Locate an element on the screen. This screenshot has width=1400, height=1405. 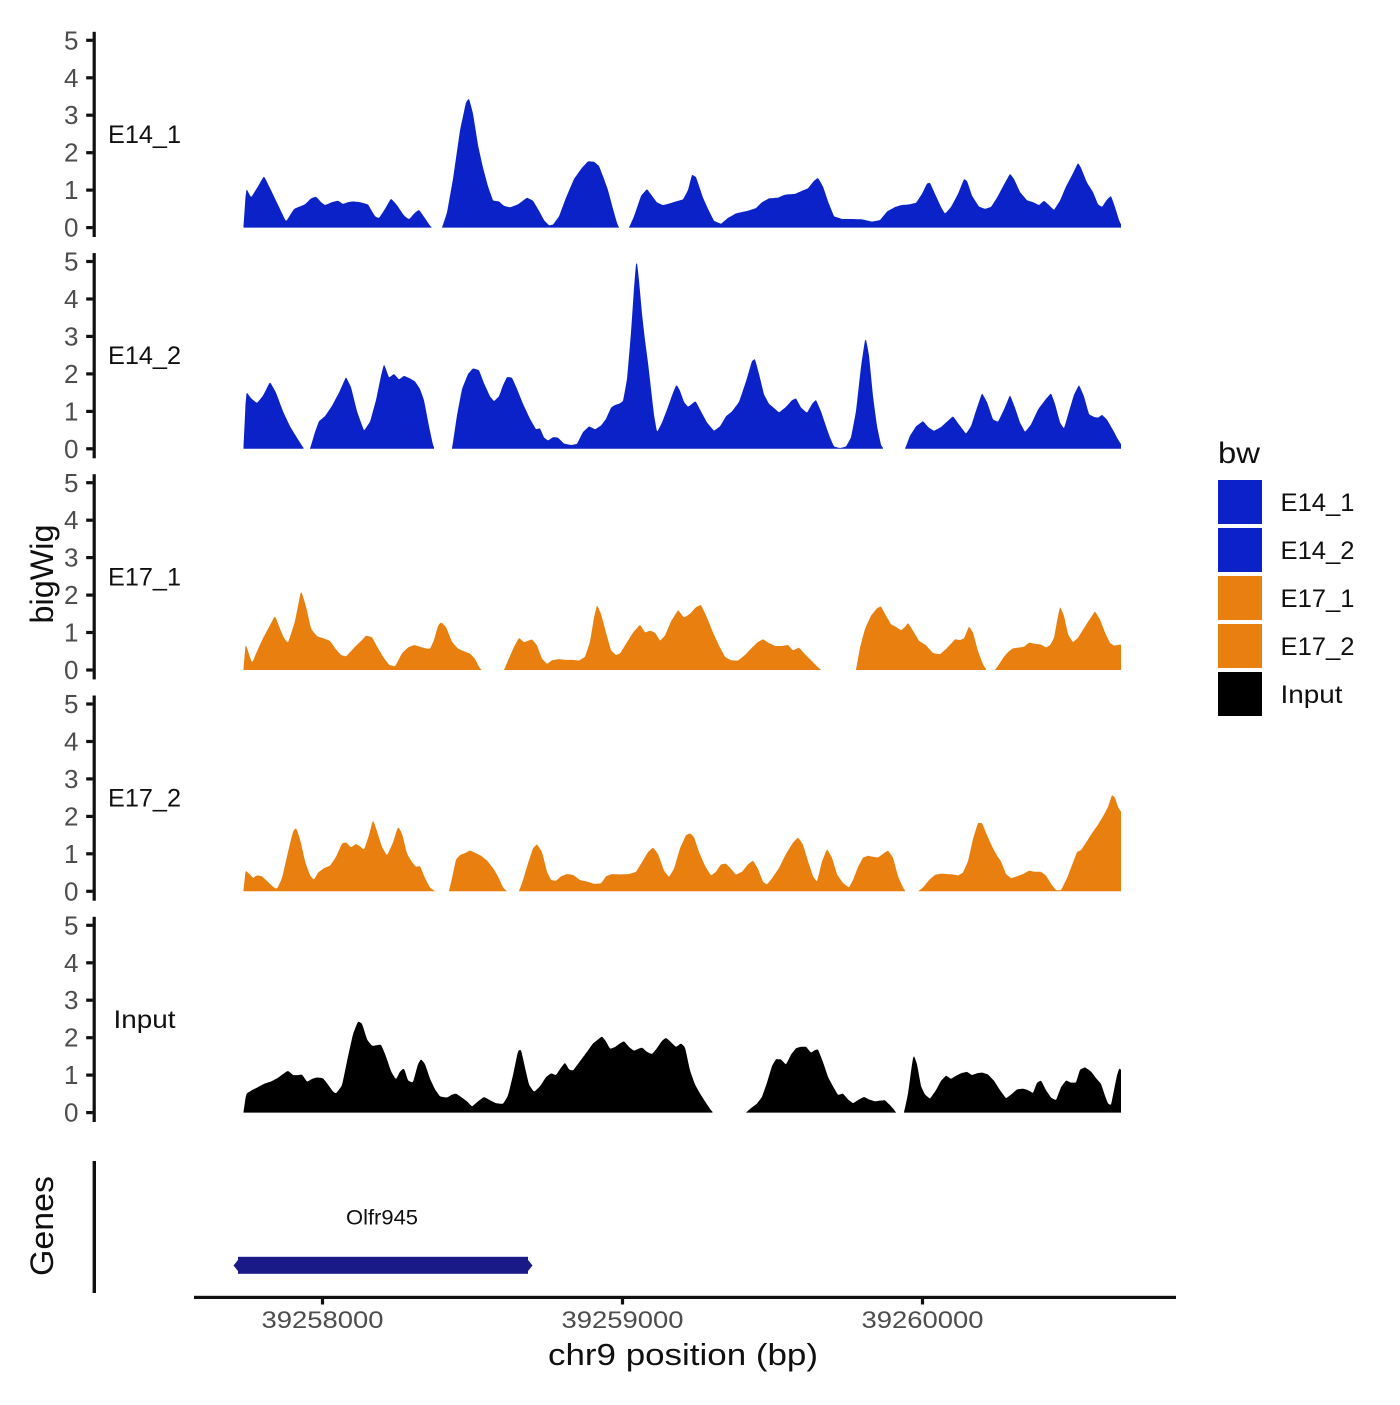
svg-text: 39258000 is located at coordinates (323, 1320).